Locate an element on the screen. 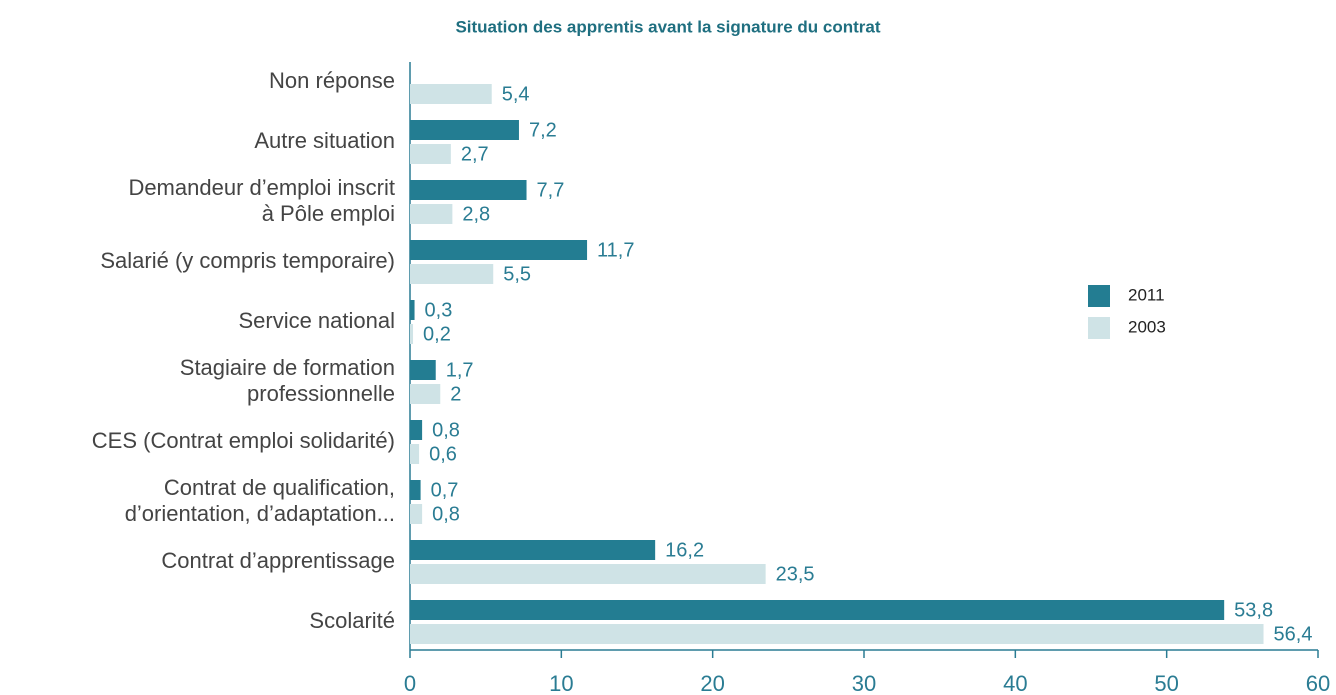  category-label: Demandeur d’emploi inscrit à Pôle emploi is located at coordinates (261, 200).